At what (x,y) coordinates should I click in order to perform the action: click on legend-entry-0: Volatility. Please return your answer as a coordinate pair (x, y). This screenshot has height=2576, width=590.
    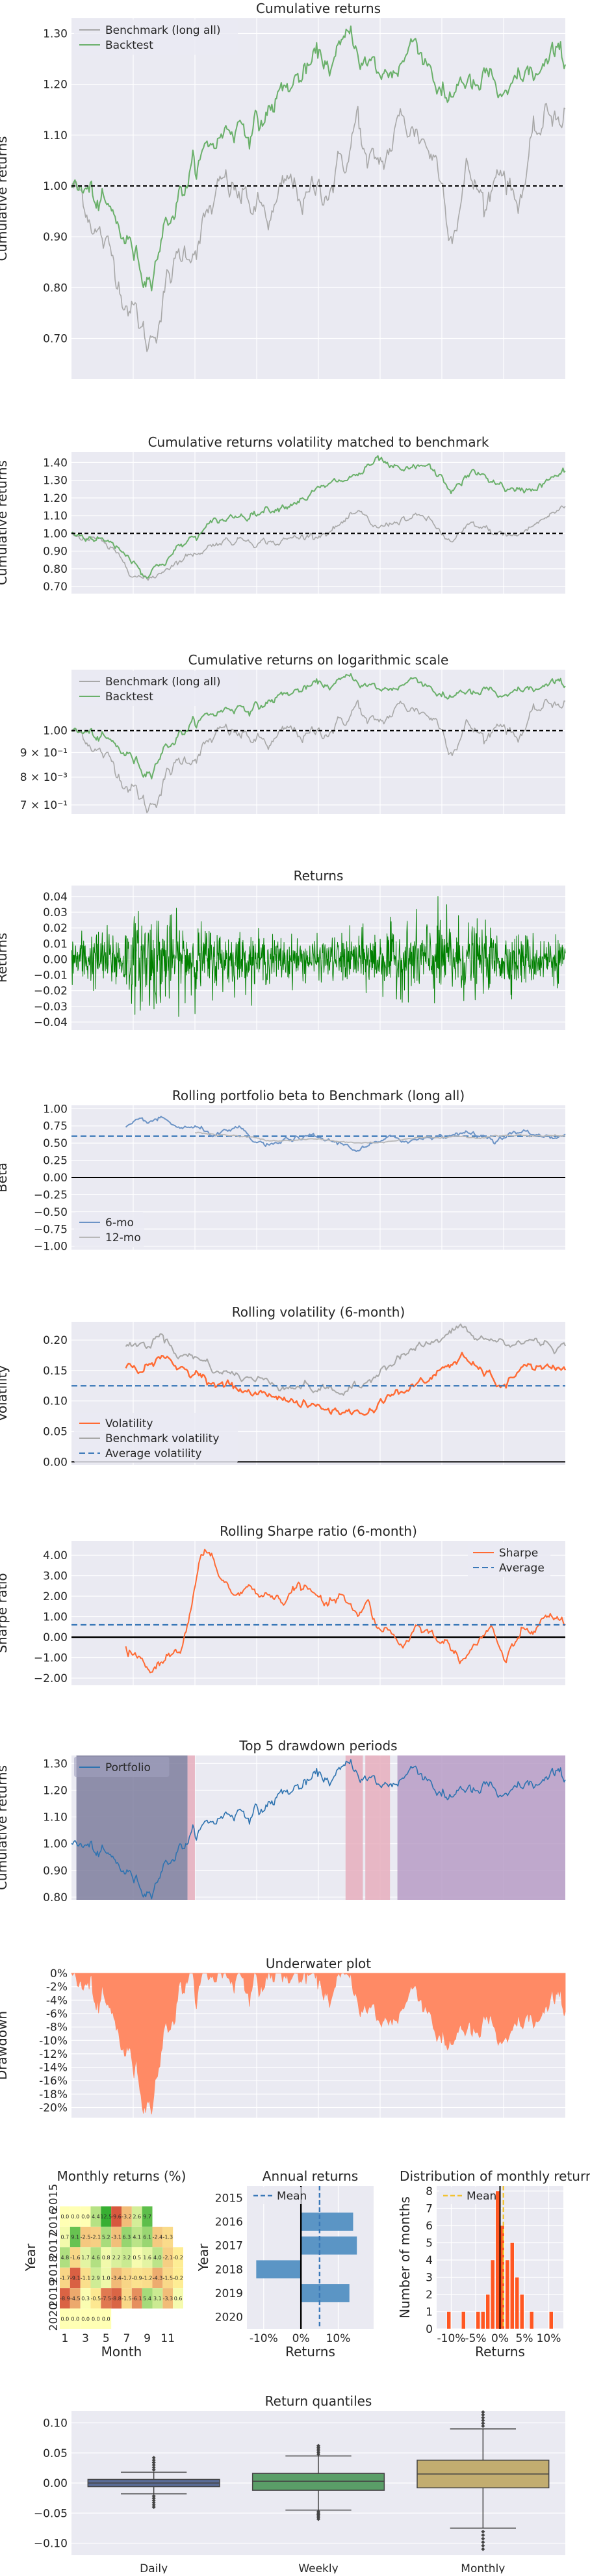
    Looking at the image, I should click on (129, 1423).